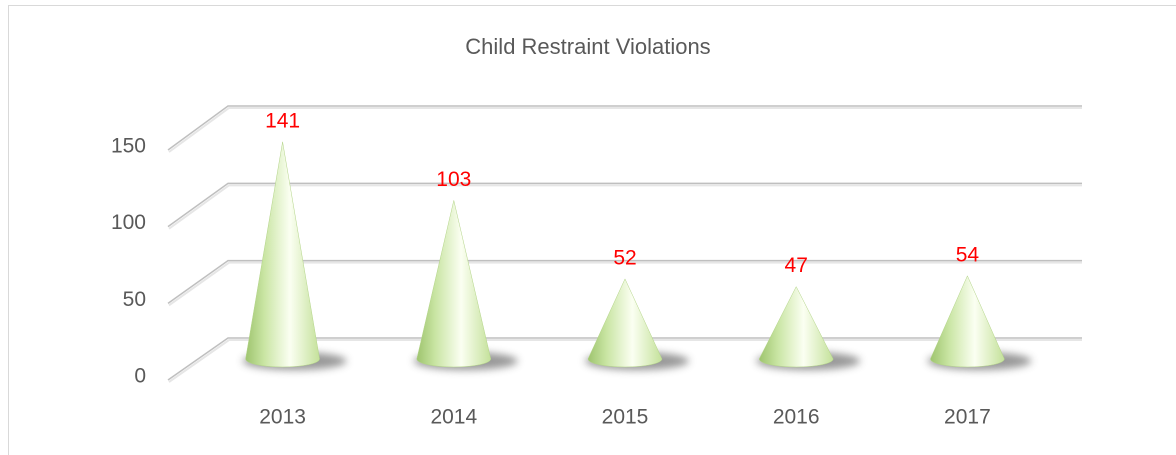  Describe the element at coordinates (140, 376) in the screenshot. I see `y-tick-label: 0` at that location.